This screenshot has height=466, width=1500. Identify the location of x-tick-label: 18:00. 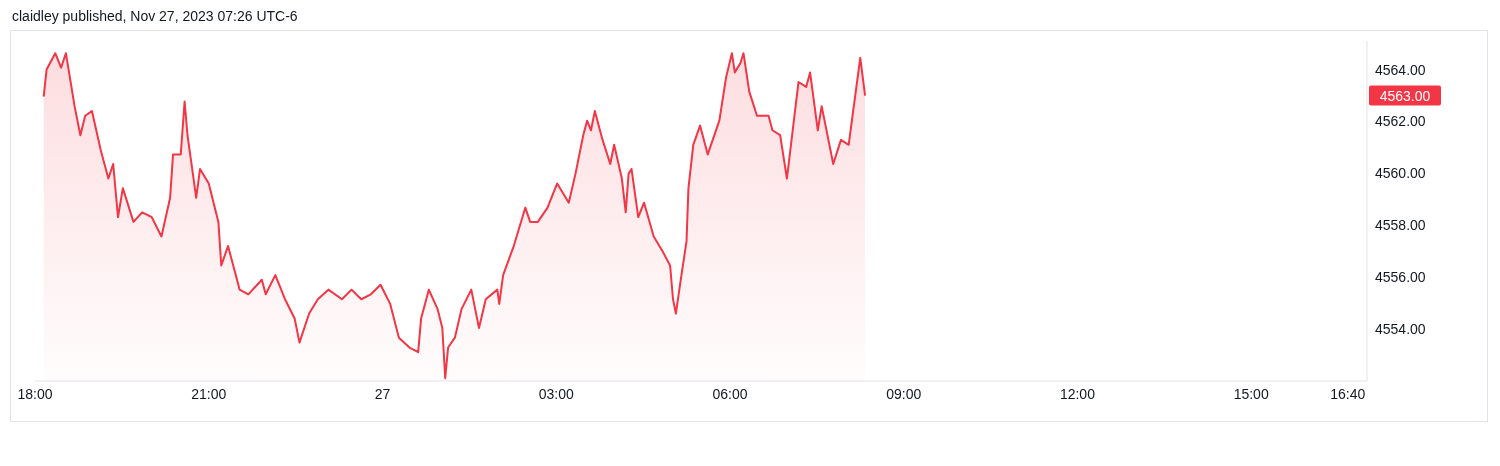
(35, 393).